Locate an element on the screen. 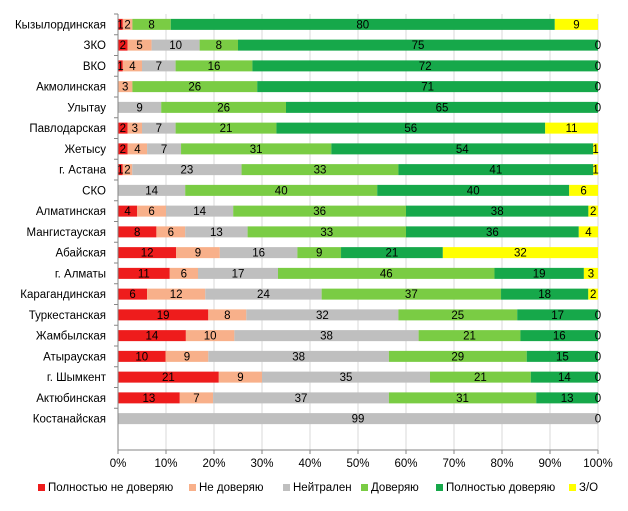 Image resolution: width=628 pixels, height=511 pixels. data-label: 25 is located at coordinates (457, 316).